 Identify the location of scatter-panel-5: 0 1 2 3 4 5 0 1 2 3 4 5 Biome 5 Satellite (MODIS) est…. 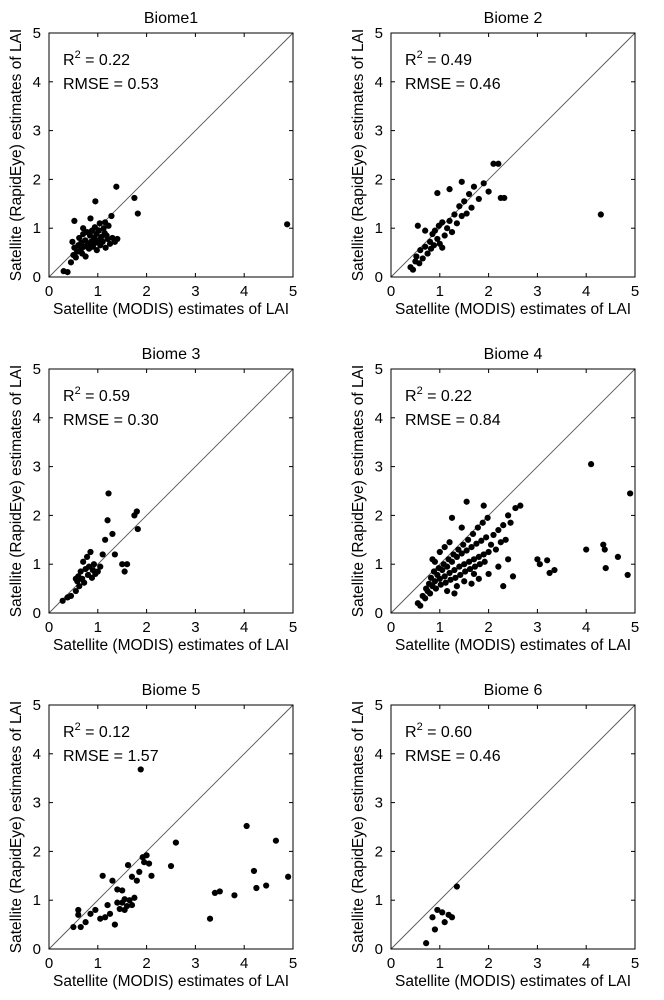
(152, 836).